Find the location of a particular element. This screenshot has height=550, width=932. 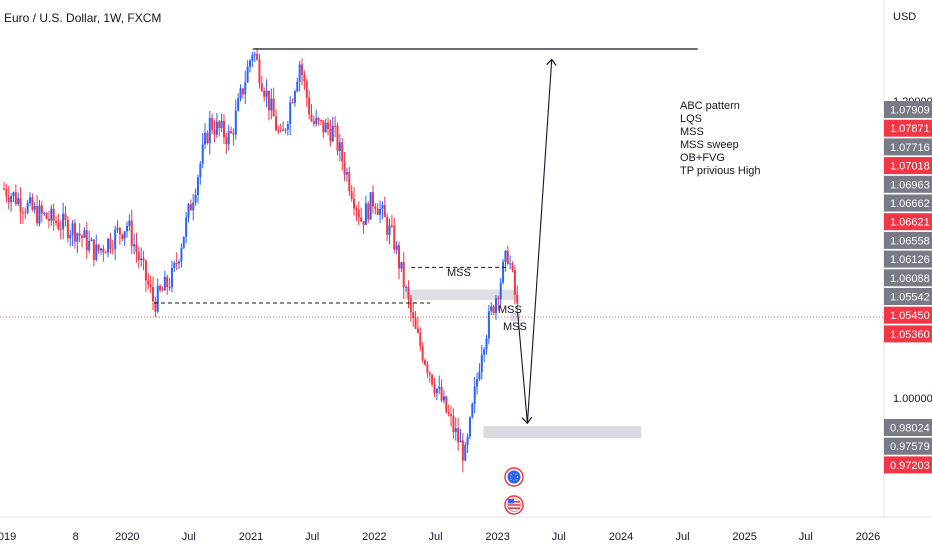

price-tag-label: 1.07871 is located at coordinates (910, 129).